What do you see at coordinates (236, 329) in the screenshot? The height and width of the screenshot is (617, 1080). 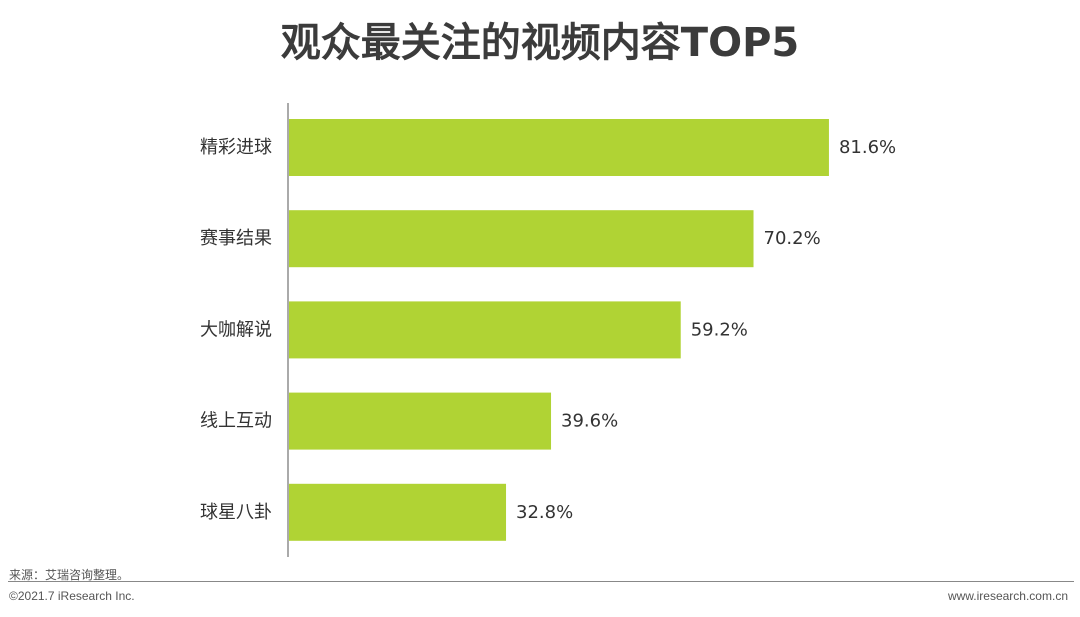 I see `category-label-3: 大咖解说` at bounding box center [236, 329].